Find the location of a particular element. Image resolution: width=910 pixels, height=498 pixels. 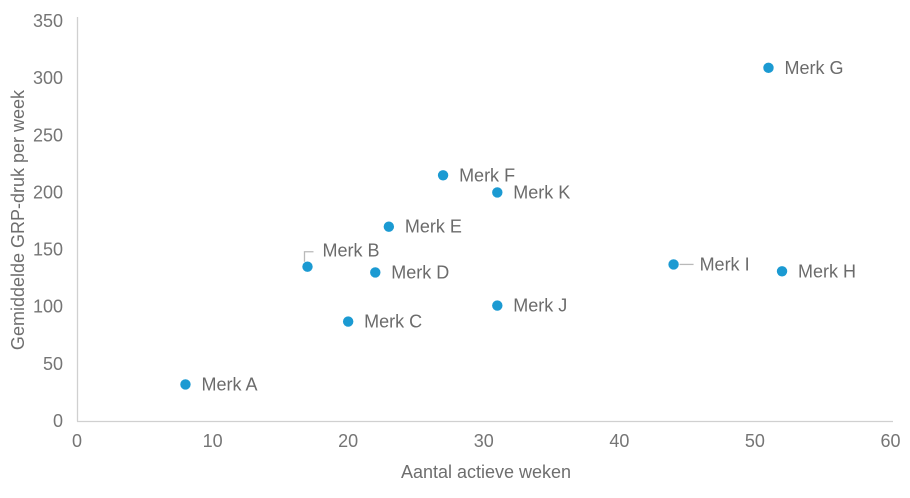

point-label: Merk C is located at coordinates (393, 322).